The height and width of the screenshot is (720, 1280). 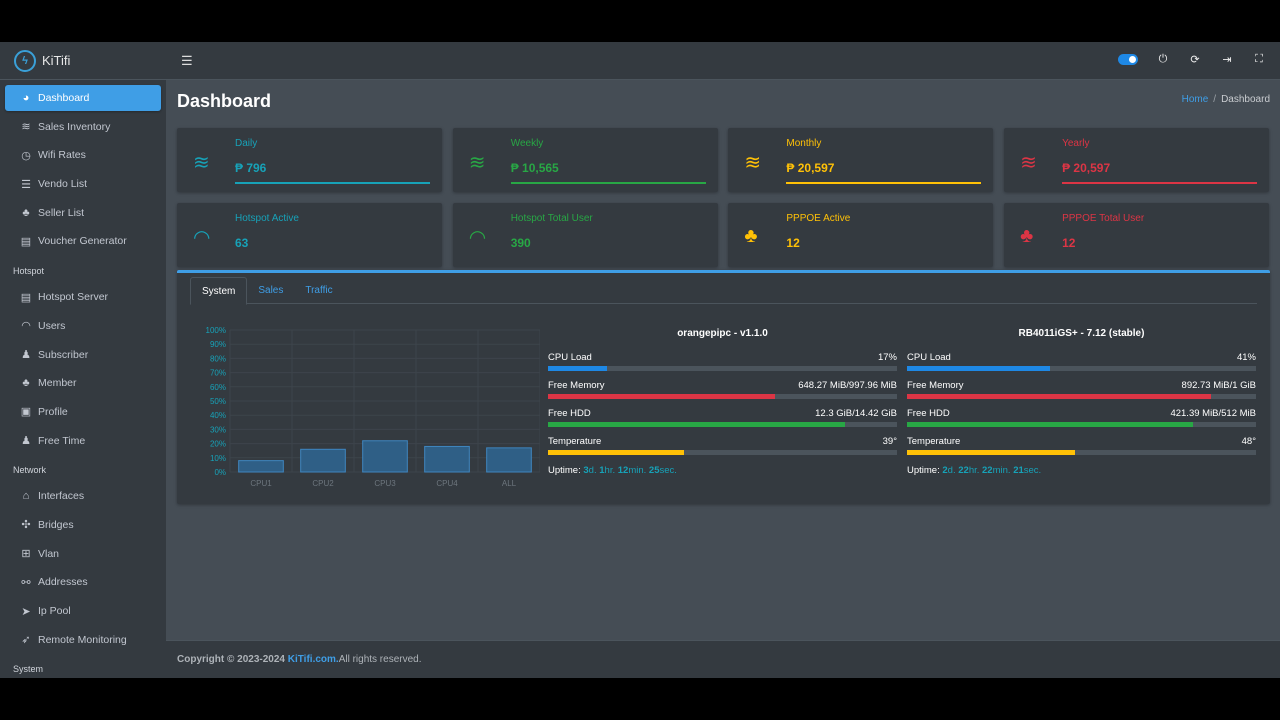 I want to click on breadcrumb: Home / Dashboard, so click(x=1226, y=99).